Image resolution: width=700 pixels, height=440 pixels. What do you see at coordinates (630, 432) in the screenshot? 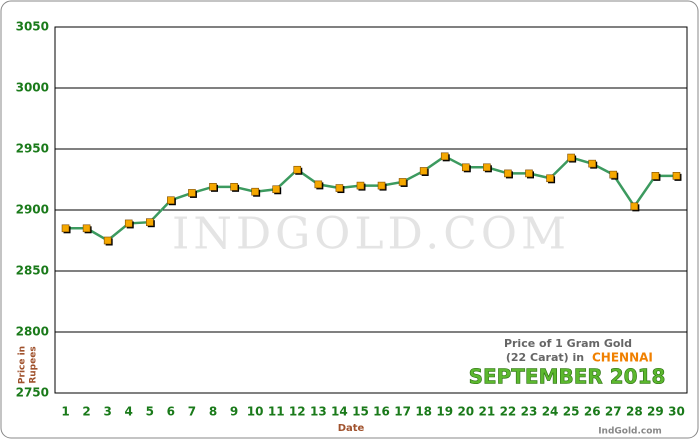
I see `source: IndGold.com` at bounding box center [630, 432].